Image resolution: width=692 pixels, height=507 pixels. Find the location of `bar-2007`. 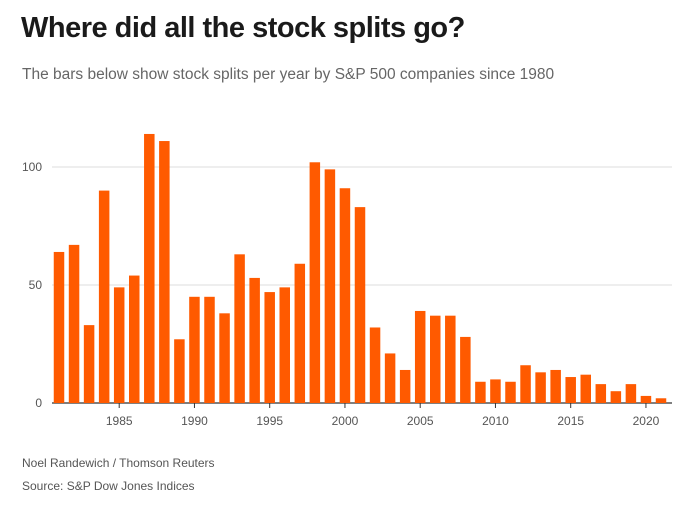

bar-2007 is located at coordinates (450, 359).